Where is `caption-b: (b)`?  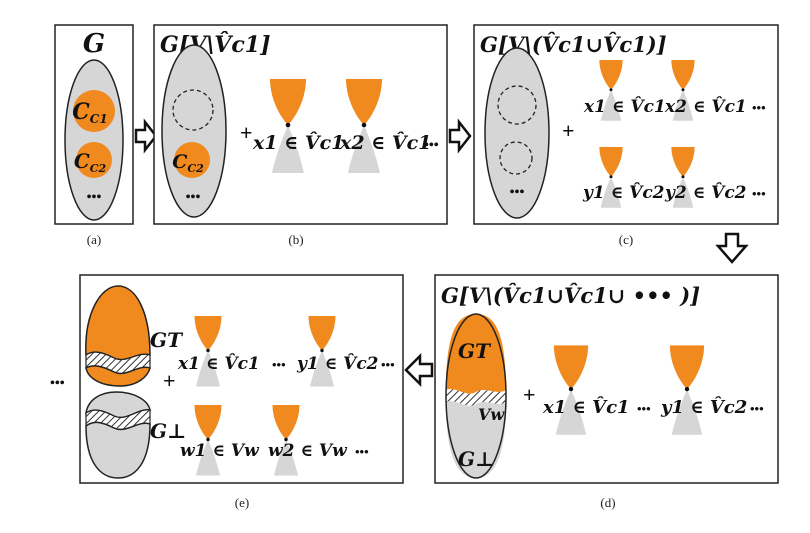
caption-b: (b) is located at coordinates (295, 239).